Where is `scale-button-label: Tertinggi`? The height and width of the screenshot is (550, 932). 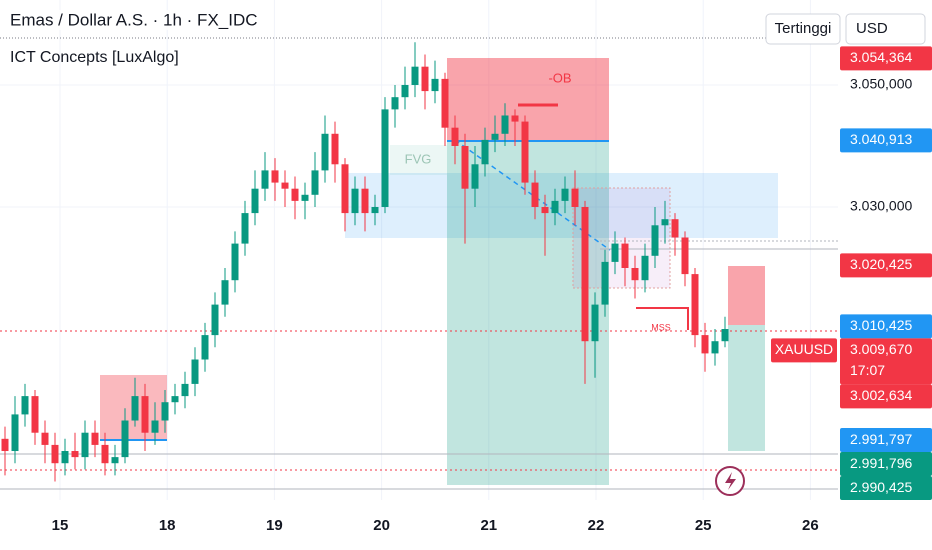 scale-button-label: Tertinggi is located at coordinates (803, 28).